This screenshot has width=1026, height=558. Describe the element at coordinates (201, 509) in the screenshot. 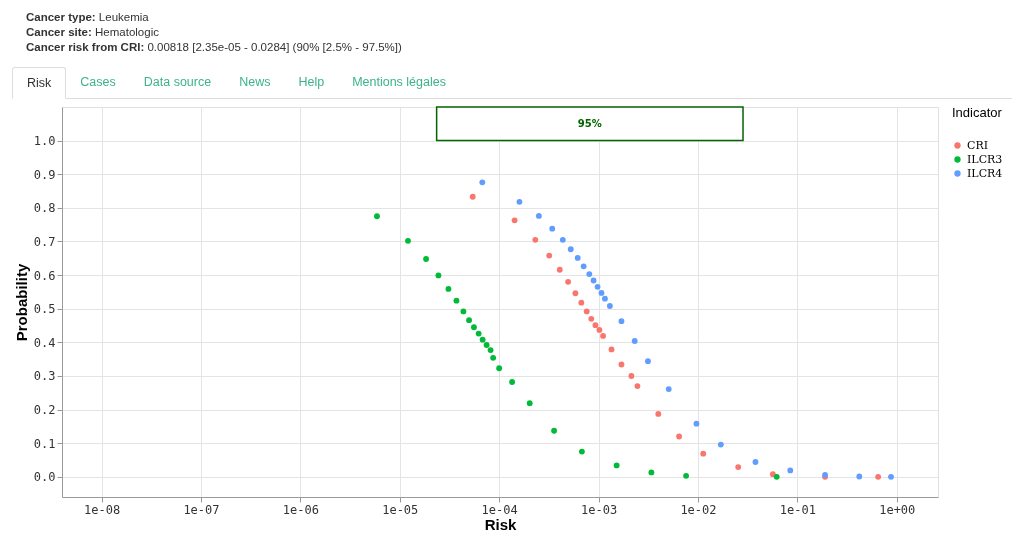

I see `x-tick-label: 1e-07` at that location.